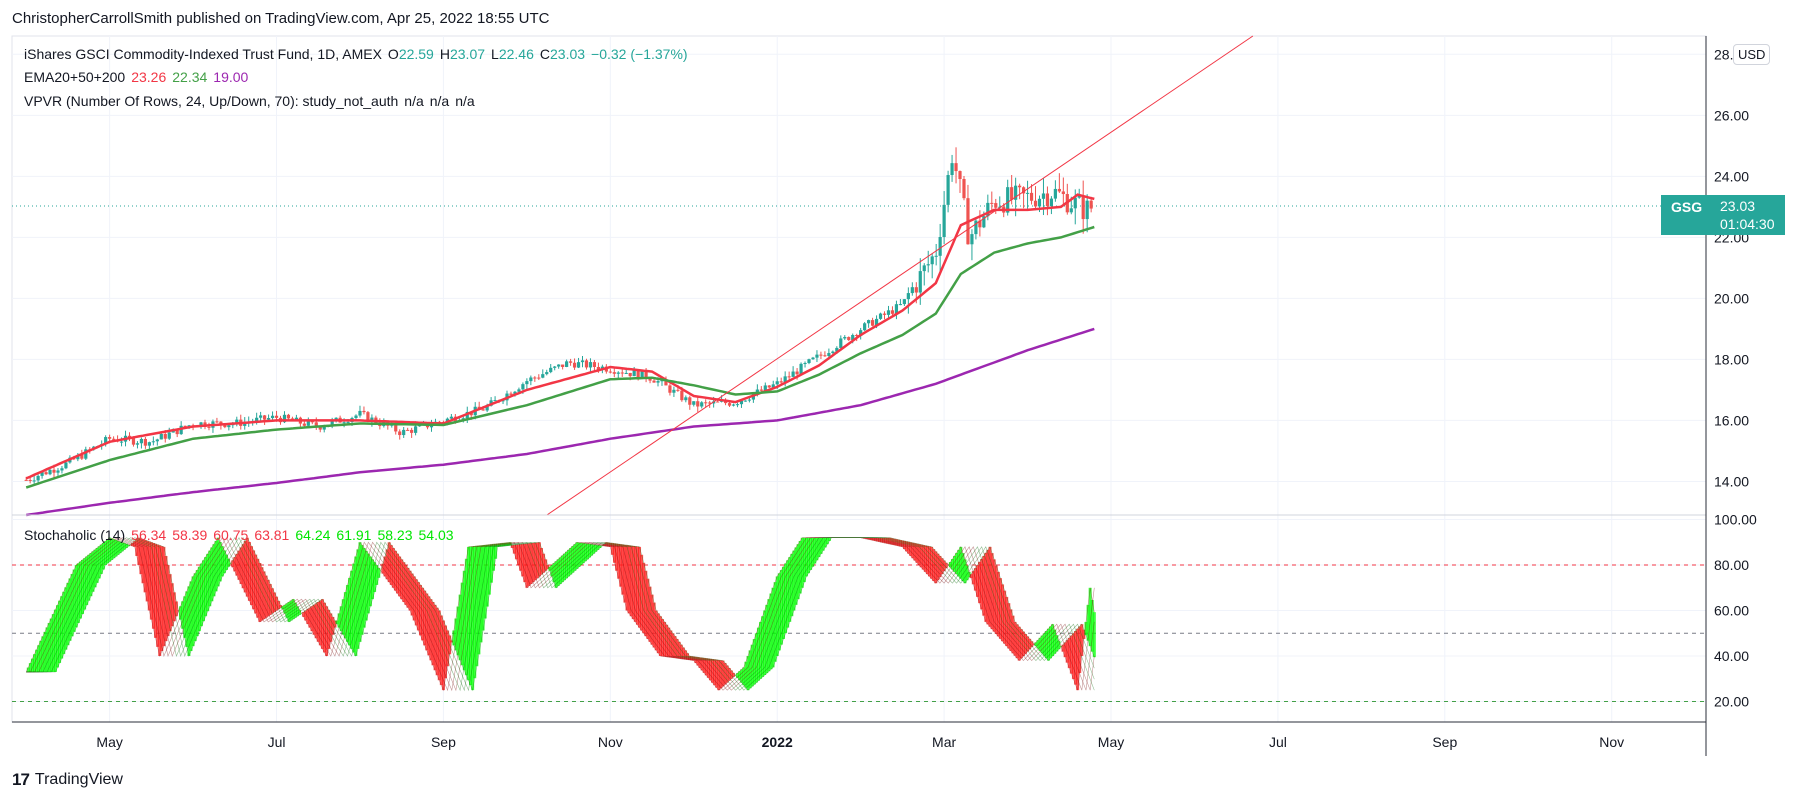 The width and height of the screenshot is (1808, 805). Describe the element at coordinates (75, 535) in the screenshot. I see `stoch-label: Stochaholic (14)` at that location.